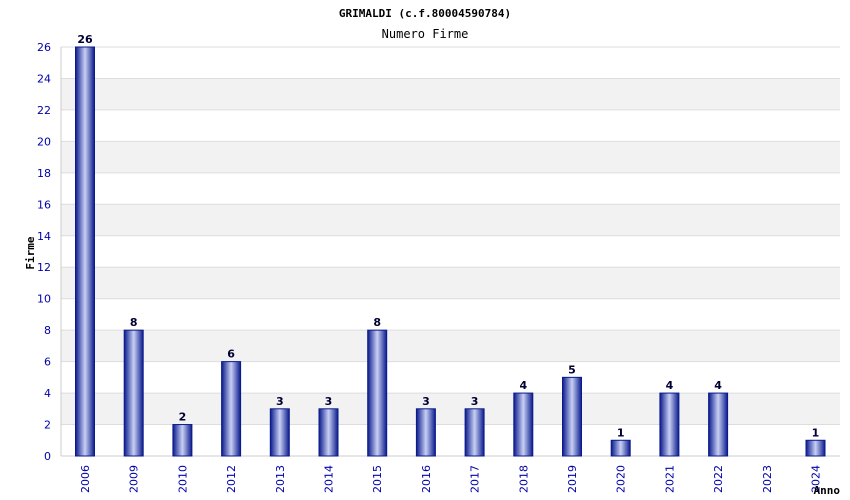 The height and width of the screenshot is (500, 850). What do you see at coordinates (47, 393) in the screenshot?
I see `y-tick-label: 4` at bounding box center [47, 393].